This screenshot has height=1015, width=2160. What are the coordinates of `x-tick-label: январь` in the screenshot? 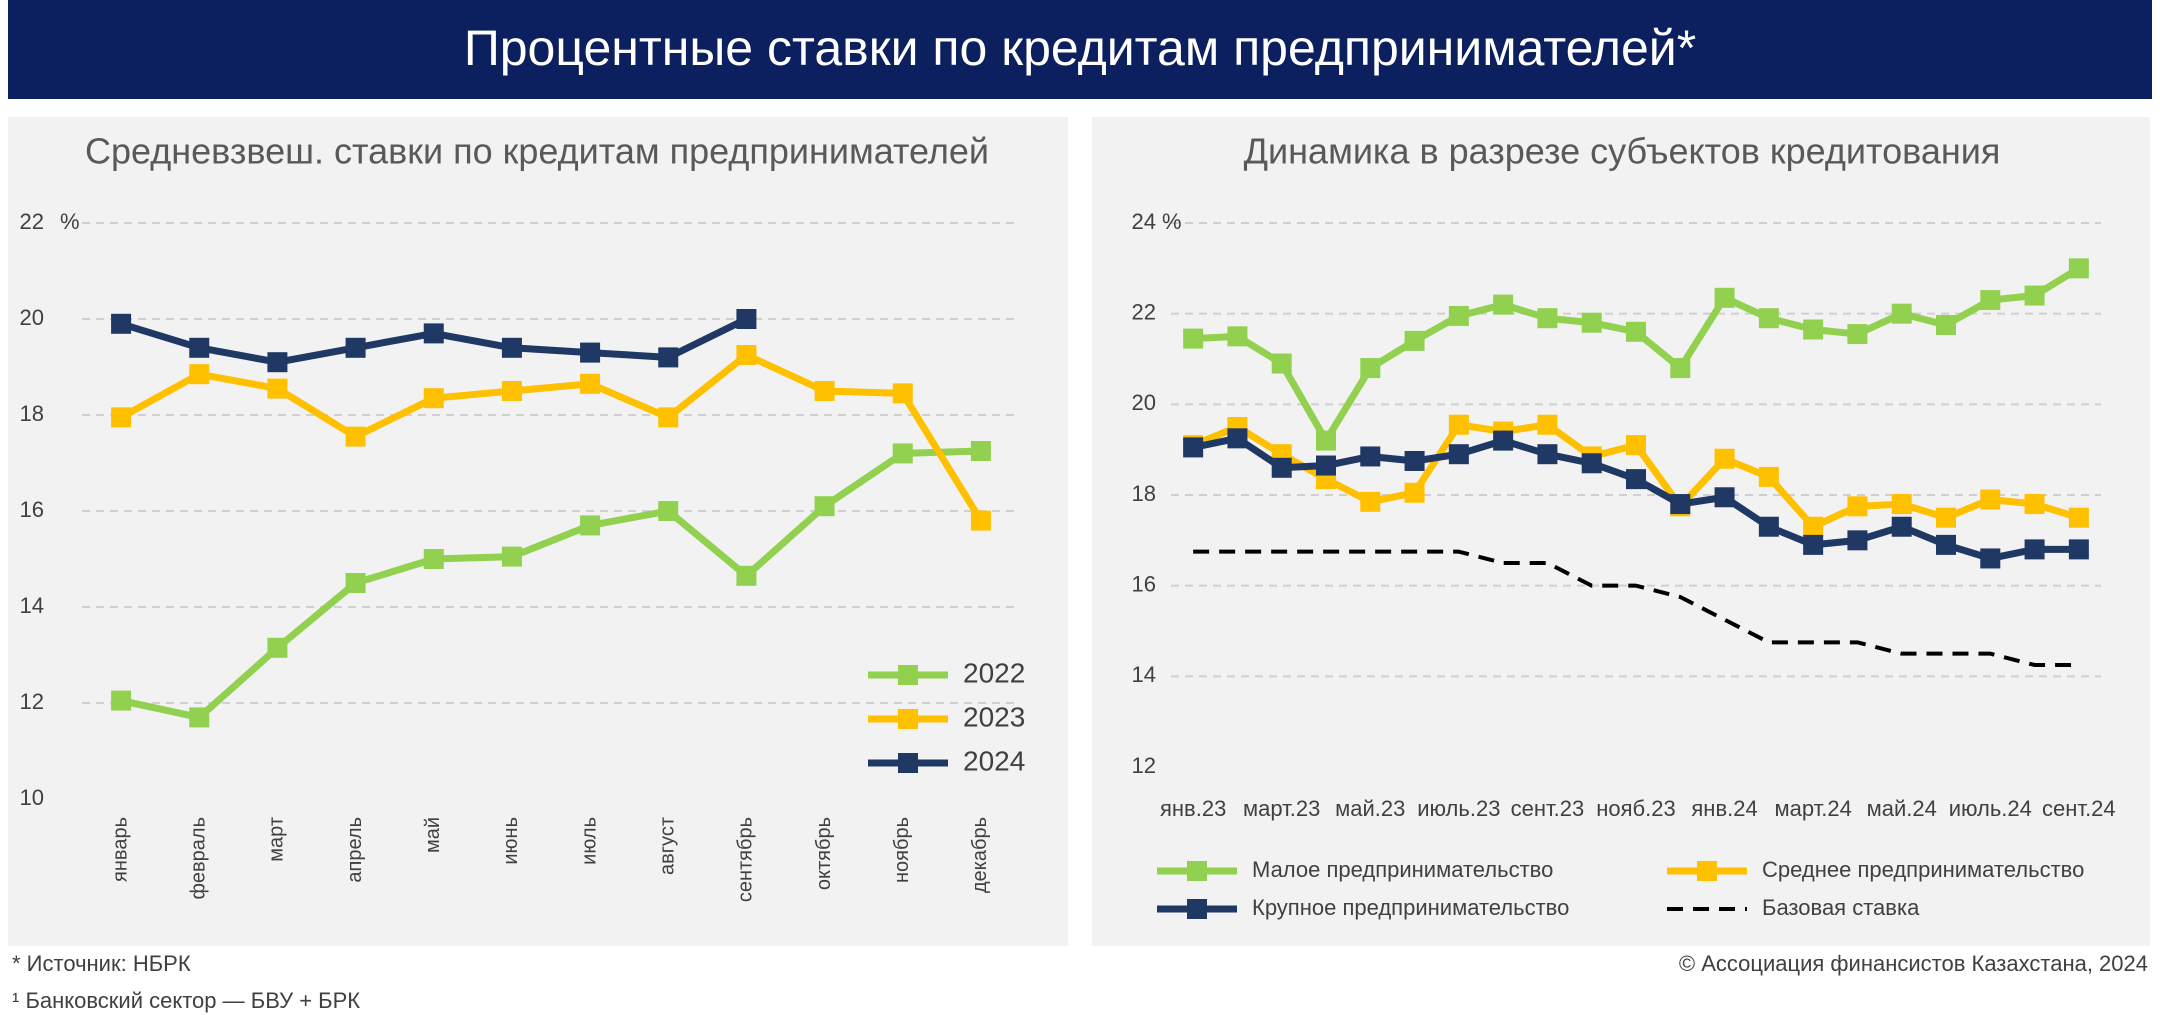 It's located at (120, 849).